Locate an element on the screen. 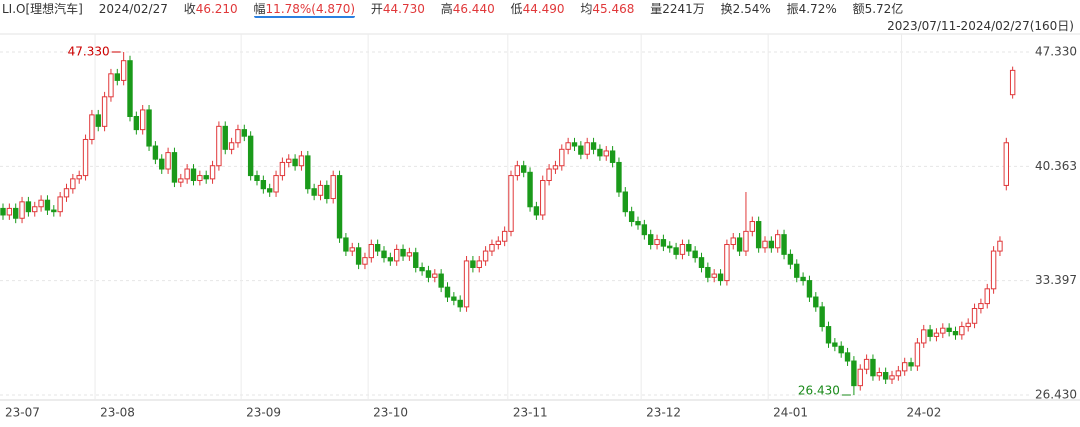 This screenshot has width=1080, height=427. label: 额 is located at coordinates (858, 9).